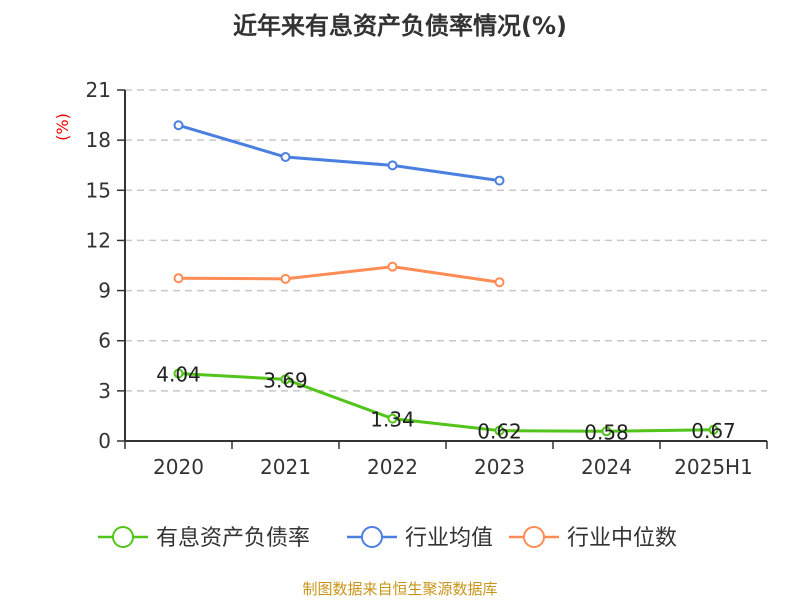 This screenshot has height=600, width=800. What do you see at coordinates (98, 240) in the screenshot?
I see `y-tick-label: 12` at bounding box center [98, 240].